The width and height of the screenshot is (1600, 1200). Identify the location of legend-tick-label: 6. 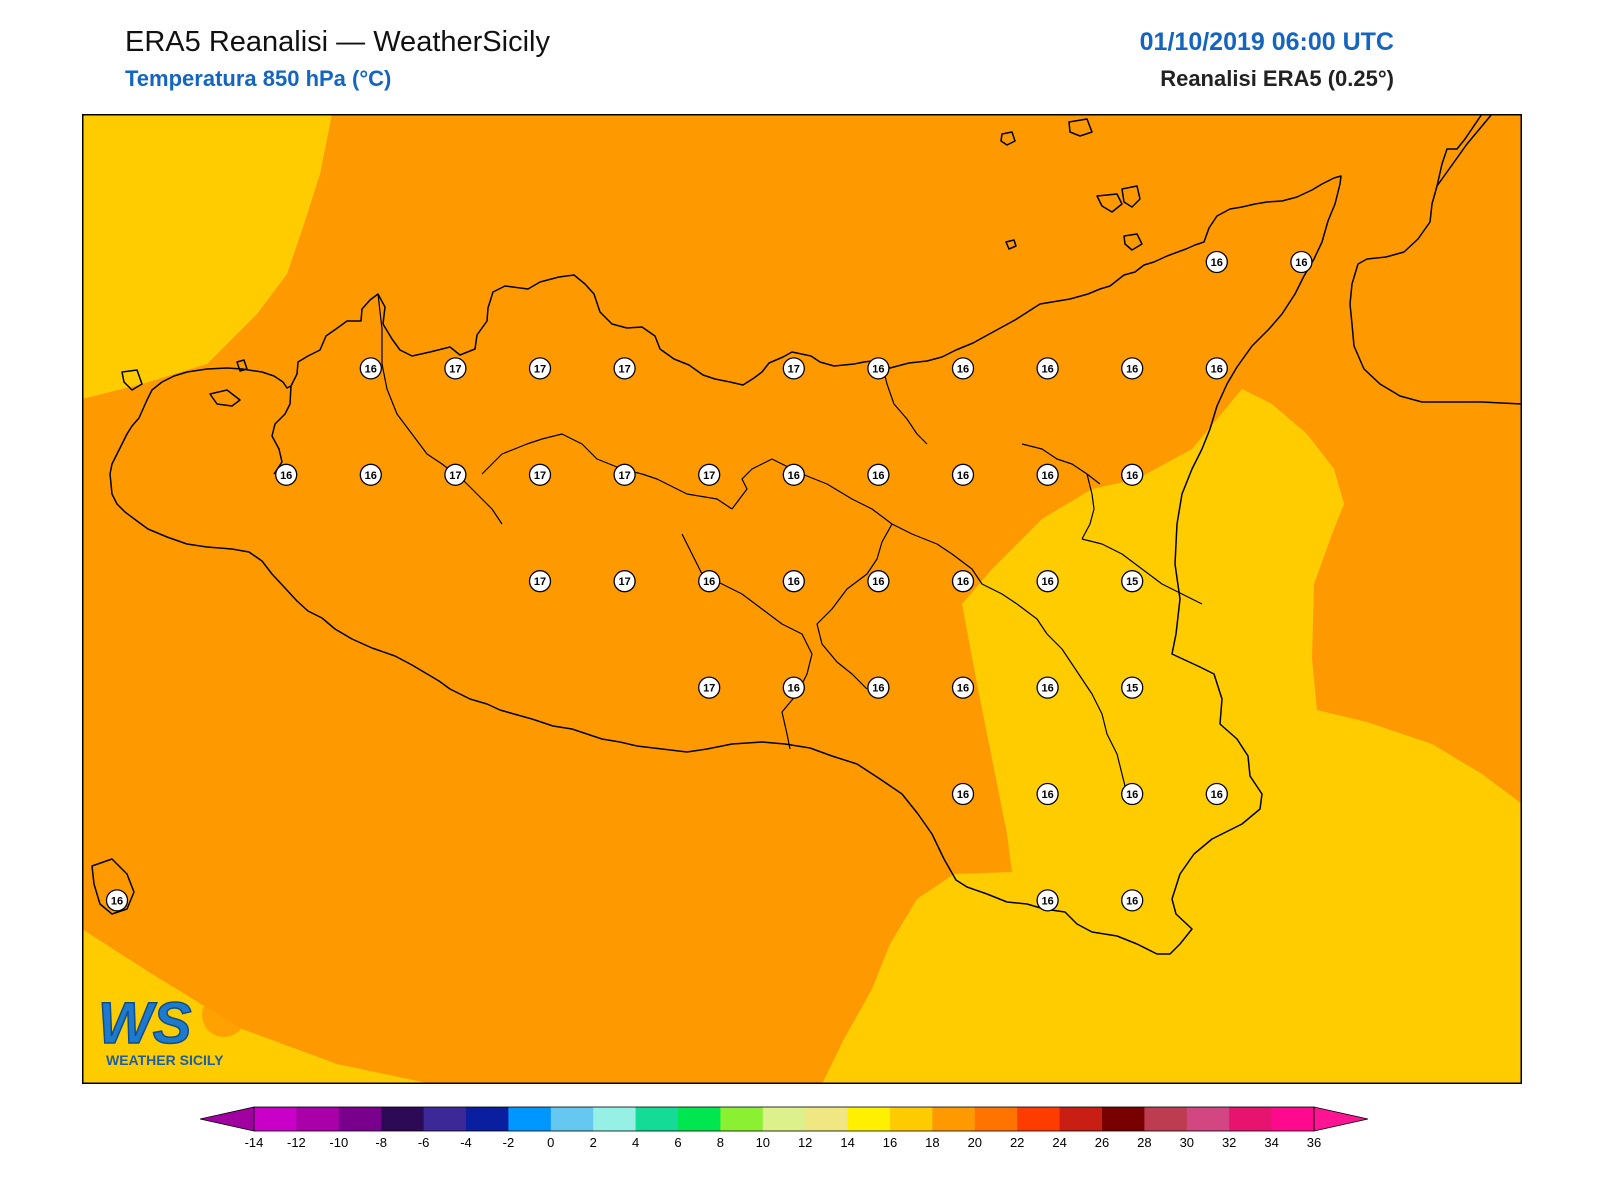
(677, 1142).